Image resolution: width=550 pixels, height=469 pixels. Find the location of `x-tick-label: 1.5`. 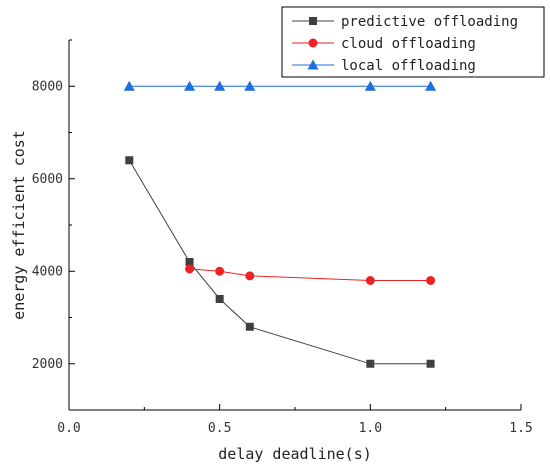

x-tick-label: 1.5 is located at coordinates (520, 428).